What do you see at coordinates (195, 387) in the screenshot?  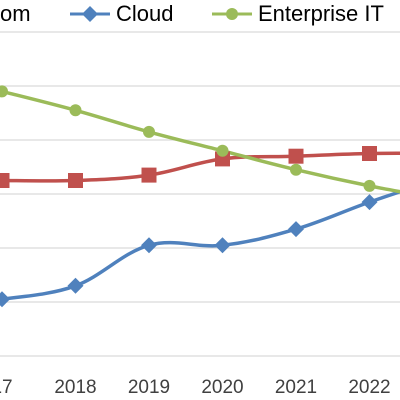 I see `x-axis-tick-labels: 172018201920202021202220` at bounding box center [195, 387].